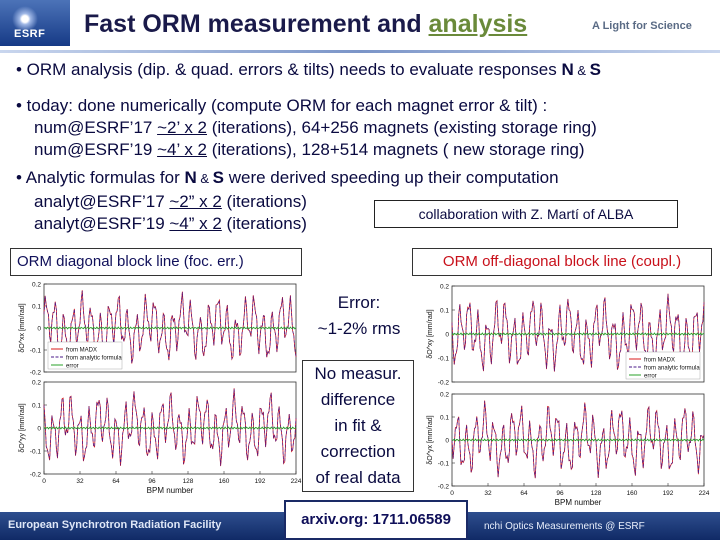 This screenshot has height=540, width=720. Describe the element at coordinates (22, 427) in the screenshot. I see `y-axis-label: δO^yy [mm/rad]` at that location.